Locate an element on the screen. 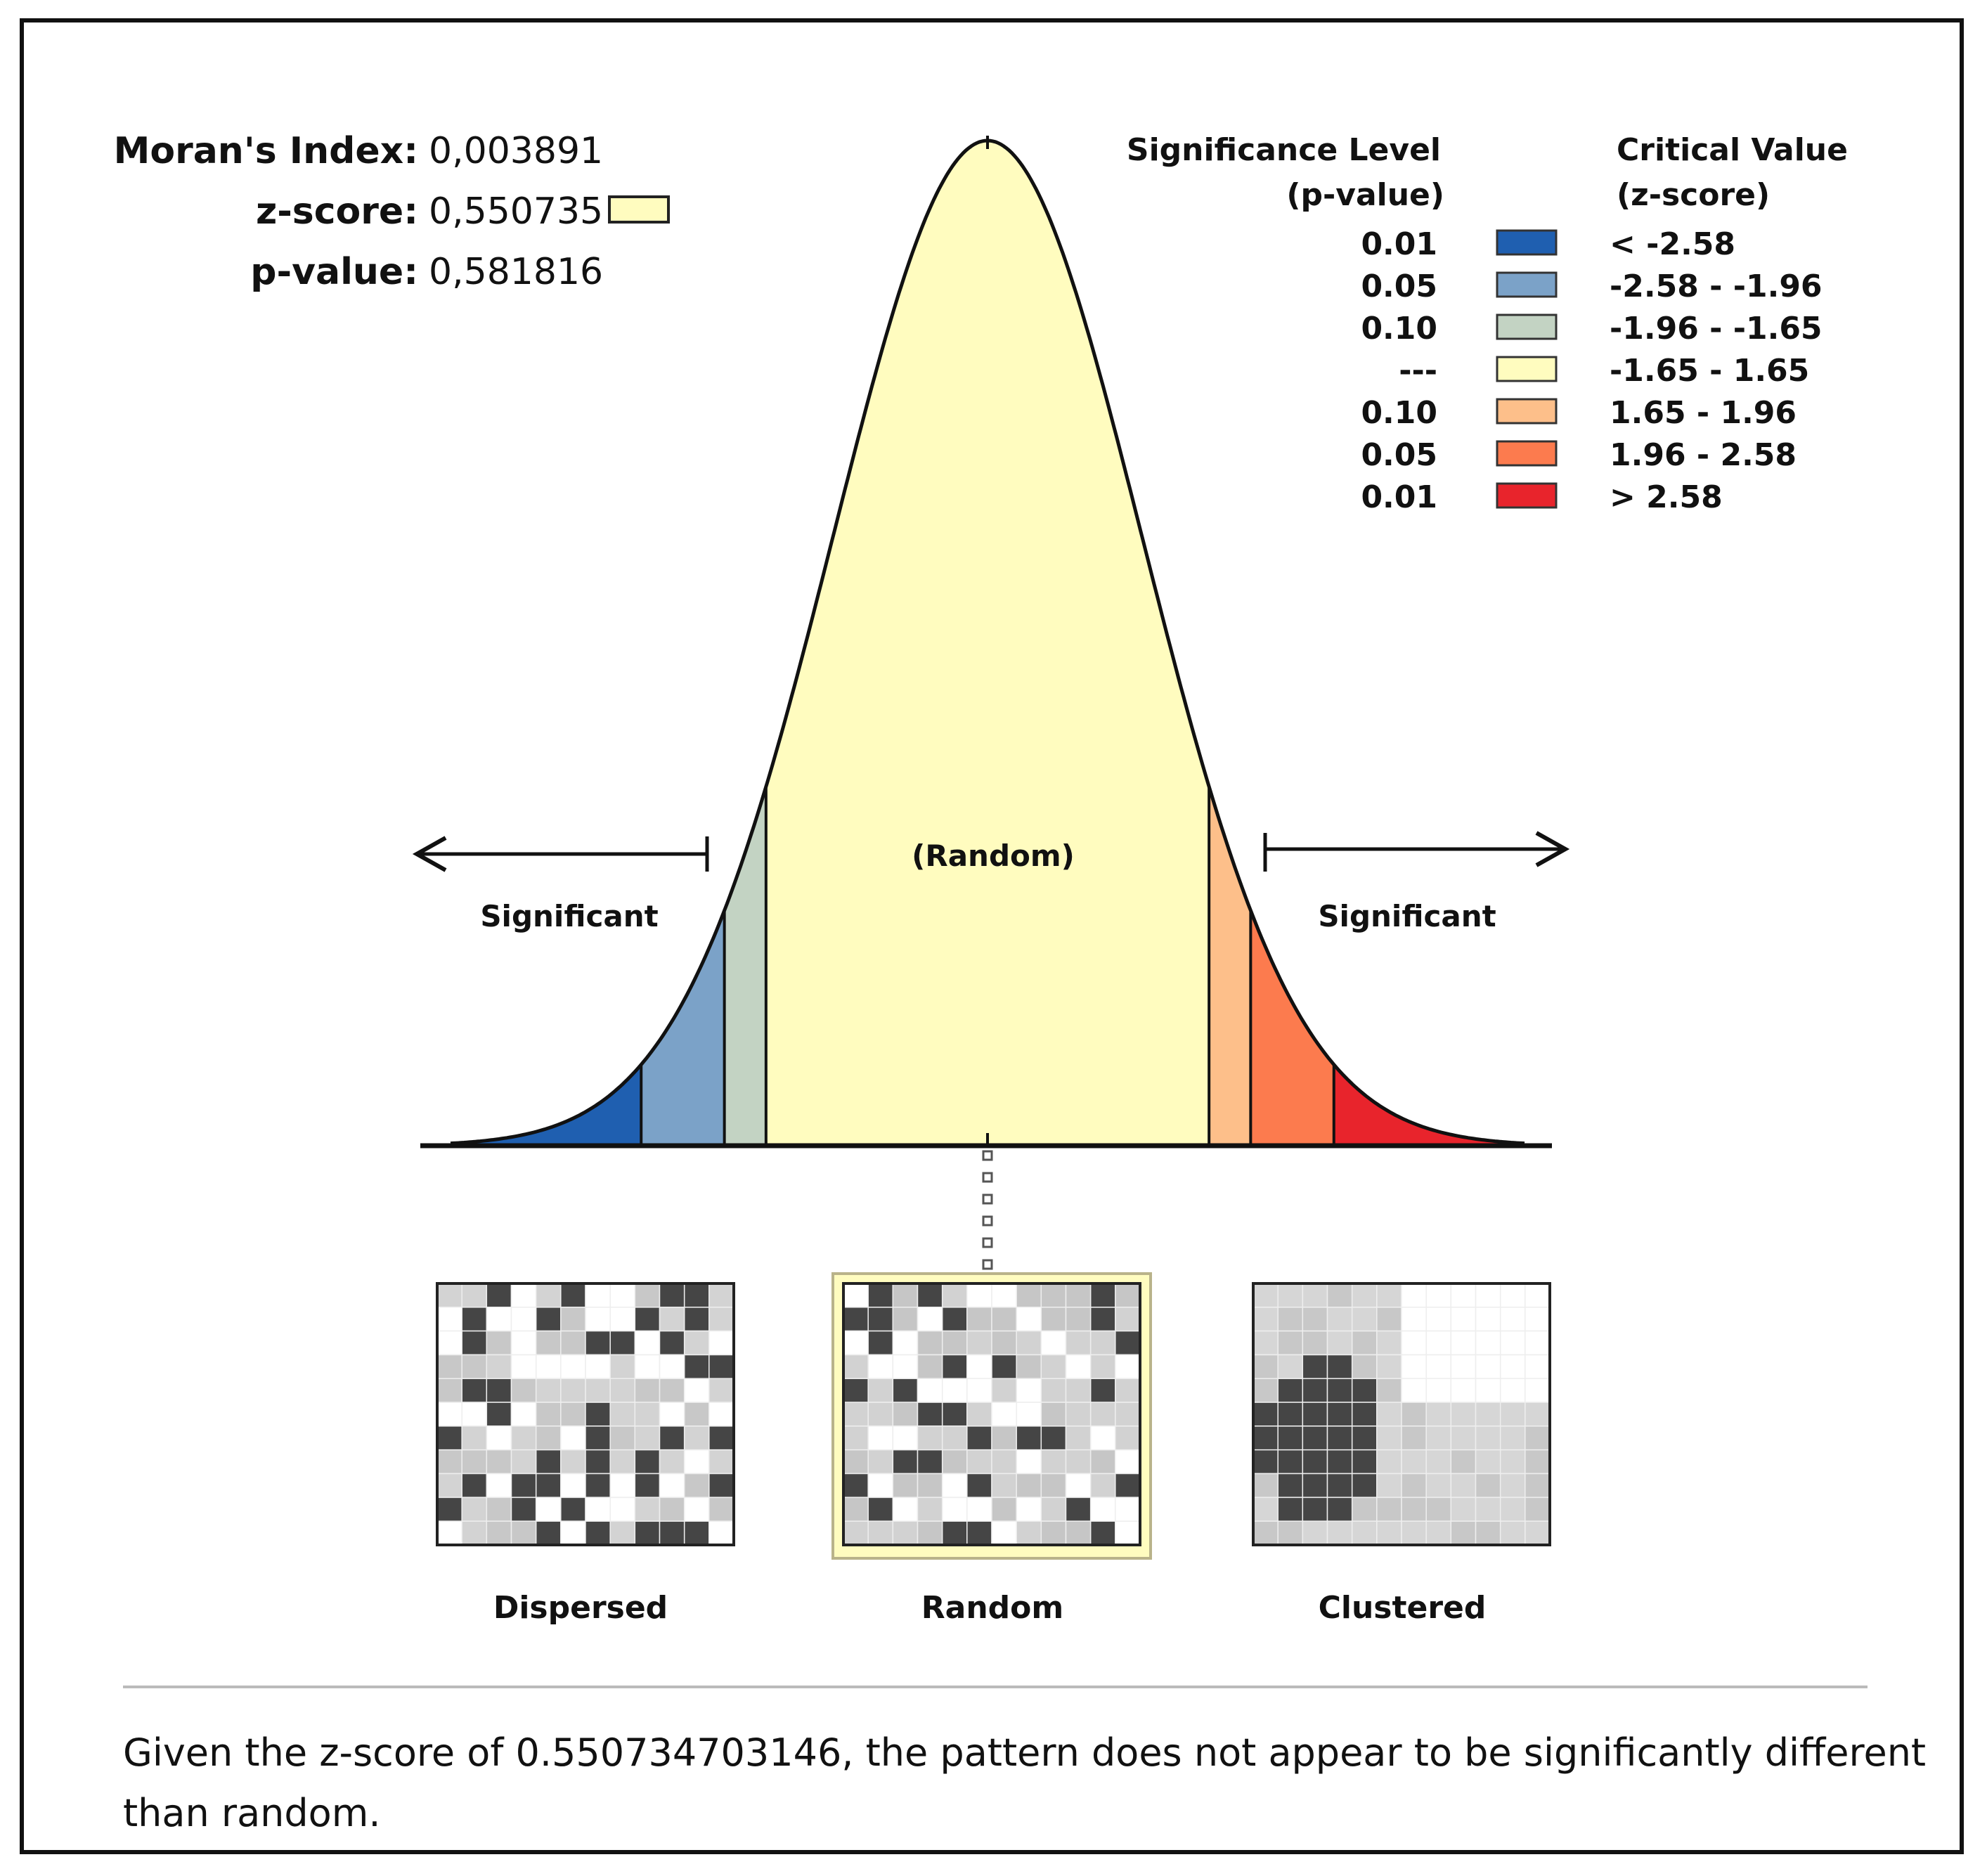  pointer-dot is located at coordinates (988, 1177).